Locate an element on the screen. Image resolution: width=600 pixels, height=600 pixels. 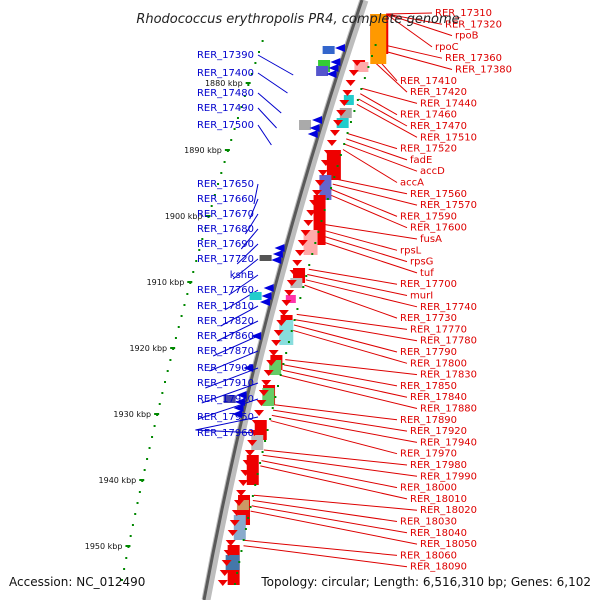
gene-label-right: fusA is located at coordinates (431, 239).